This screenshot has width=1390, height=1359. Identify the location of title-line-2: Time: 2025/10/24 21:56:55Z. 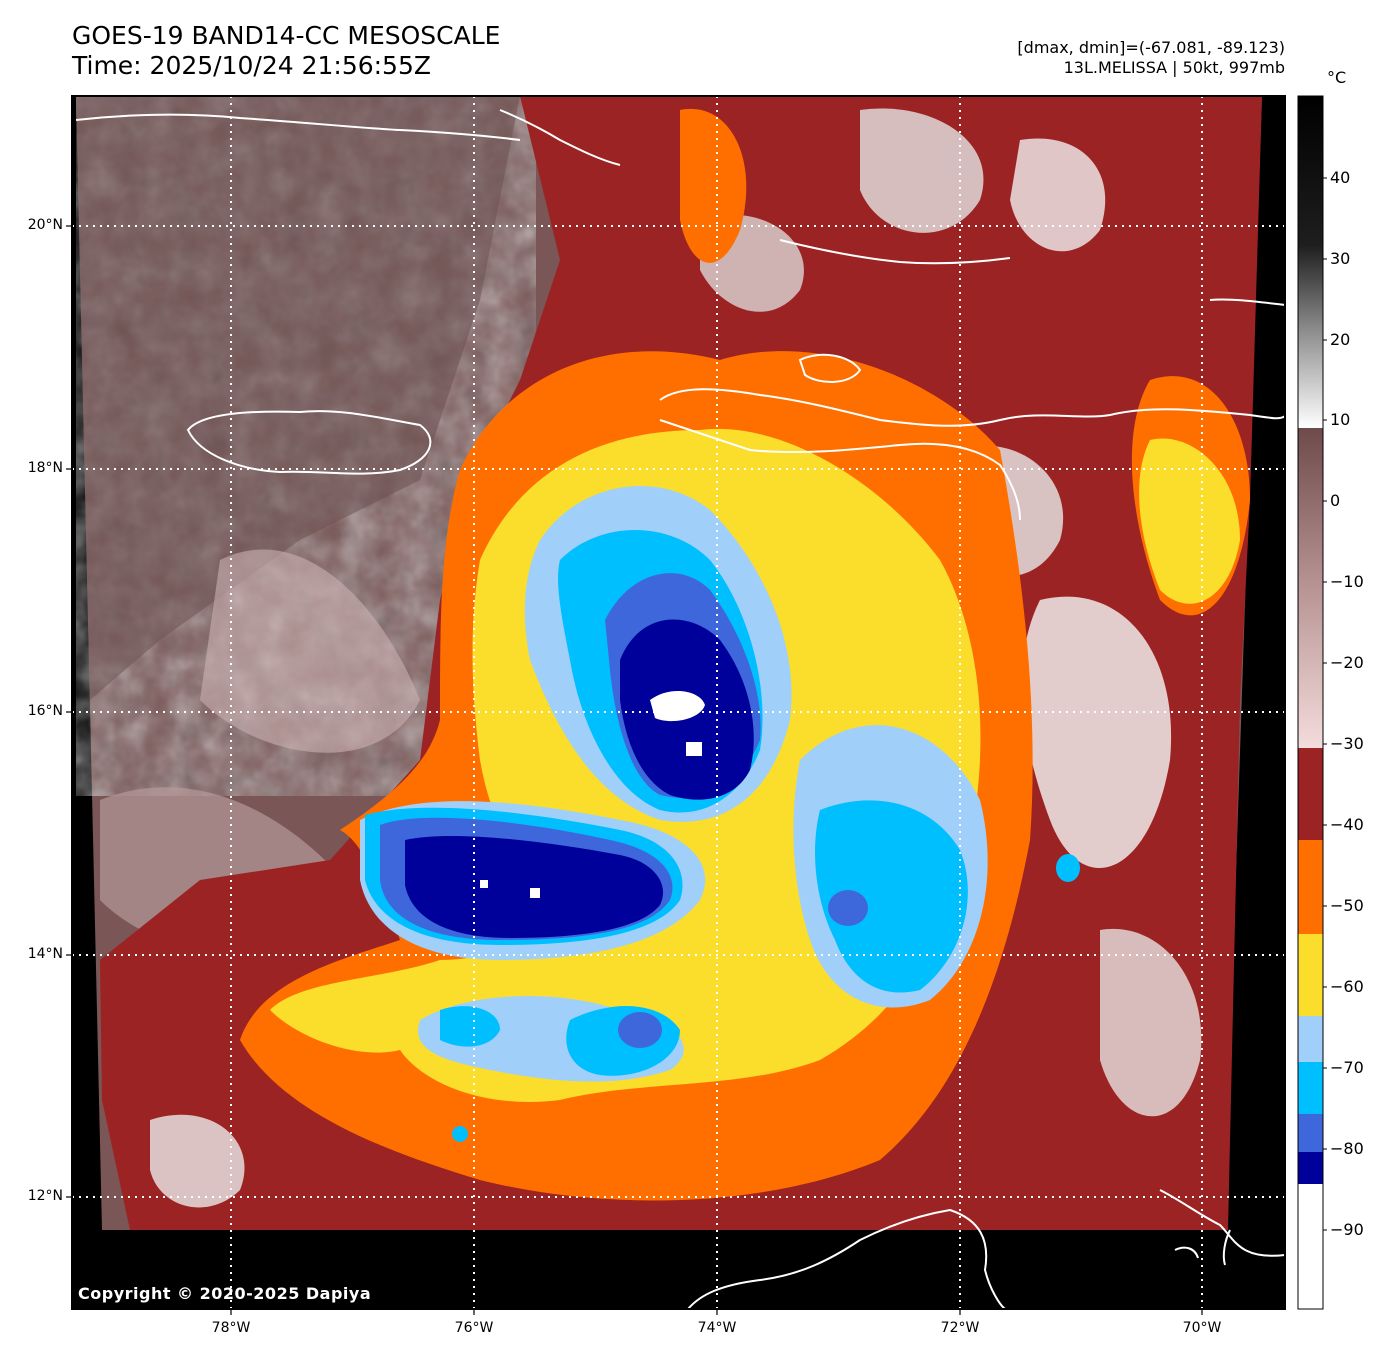
(251, 65).